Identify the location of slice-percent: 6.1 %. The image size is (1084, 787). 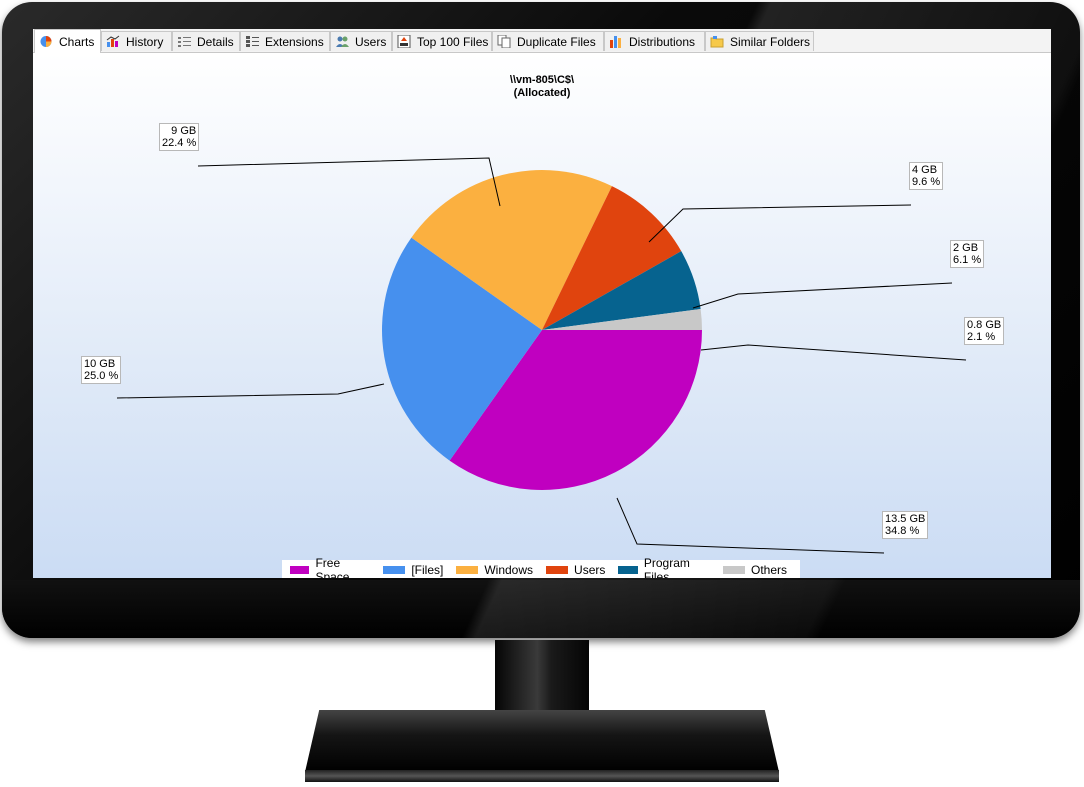
(967, 260).